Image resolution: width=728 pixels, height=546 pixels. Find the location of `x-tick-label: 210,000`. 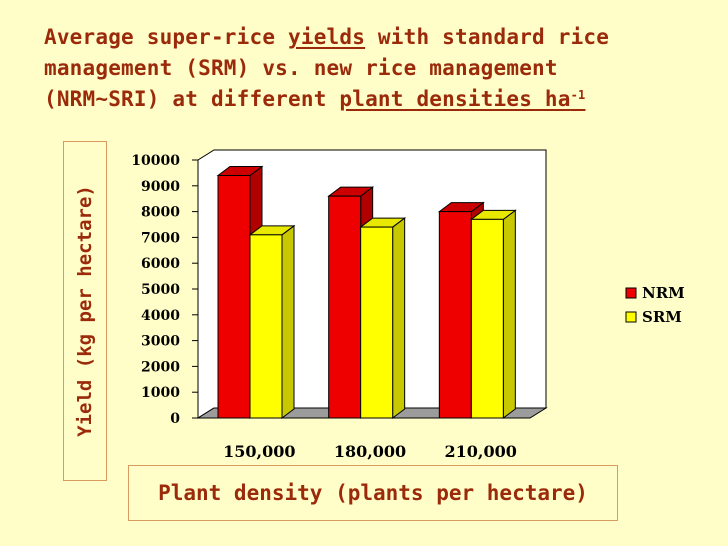

x-tick-label: 210,000 is located at coordinates (480, 451).